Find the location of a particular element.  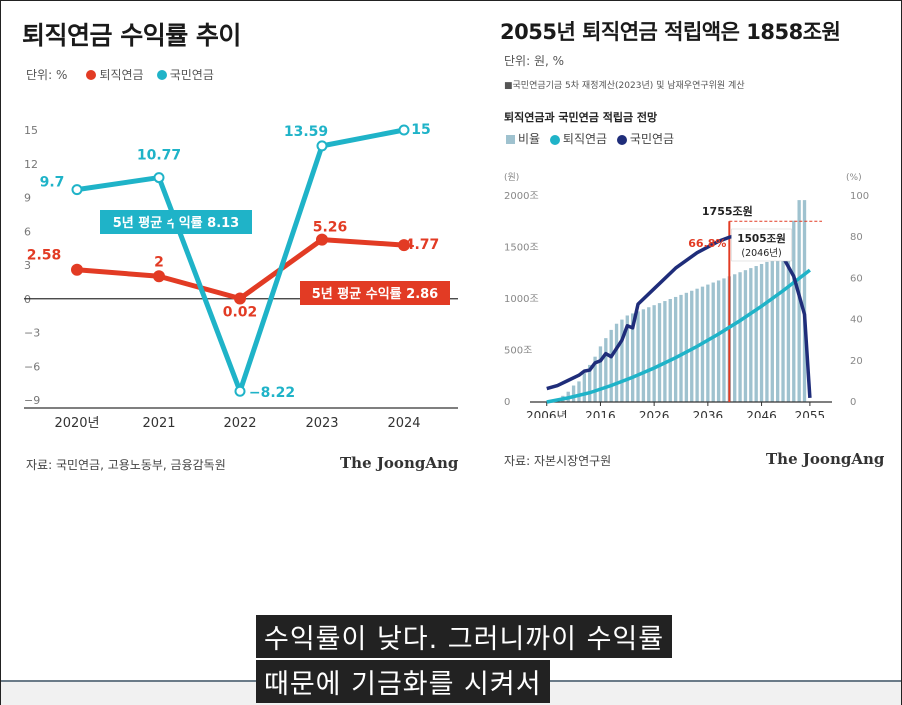

left-legend: 단위: % 퇴직연금 국민연금 is located at coordinates (120, 73).